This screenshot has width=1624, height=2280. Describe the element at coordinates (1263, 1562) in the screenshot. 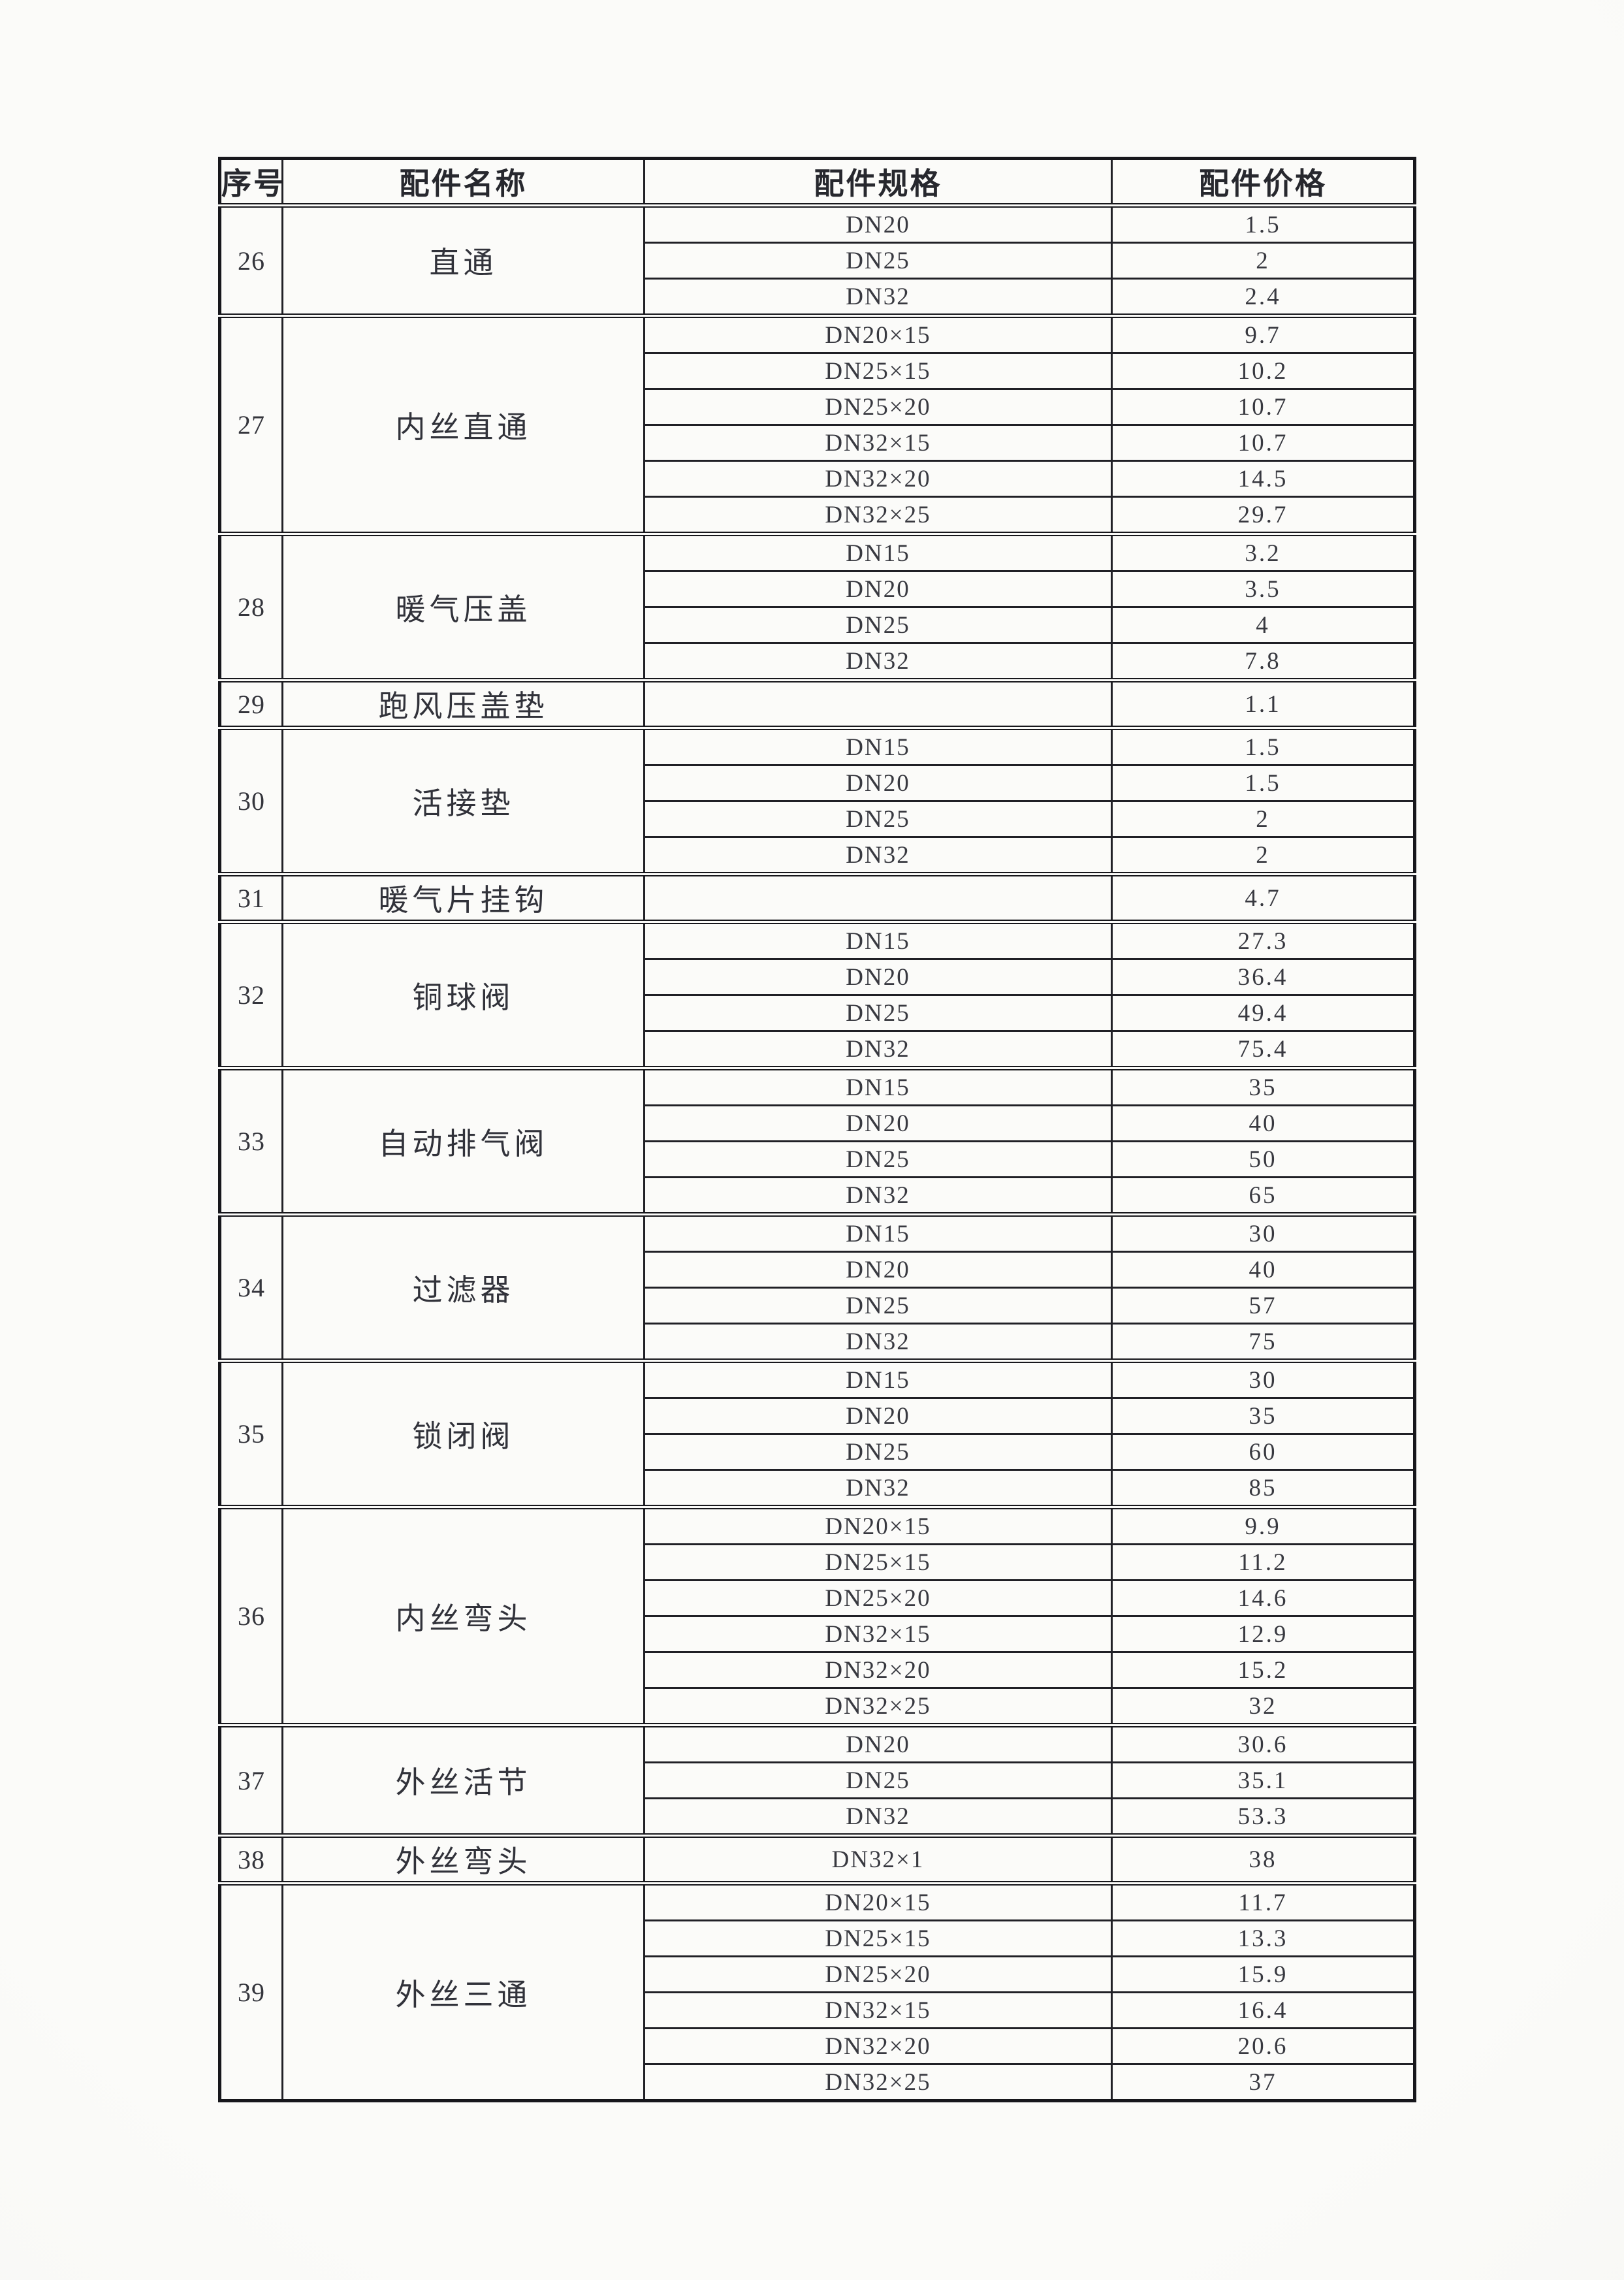

I see `price-cell: 11.2` at that location.